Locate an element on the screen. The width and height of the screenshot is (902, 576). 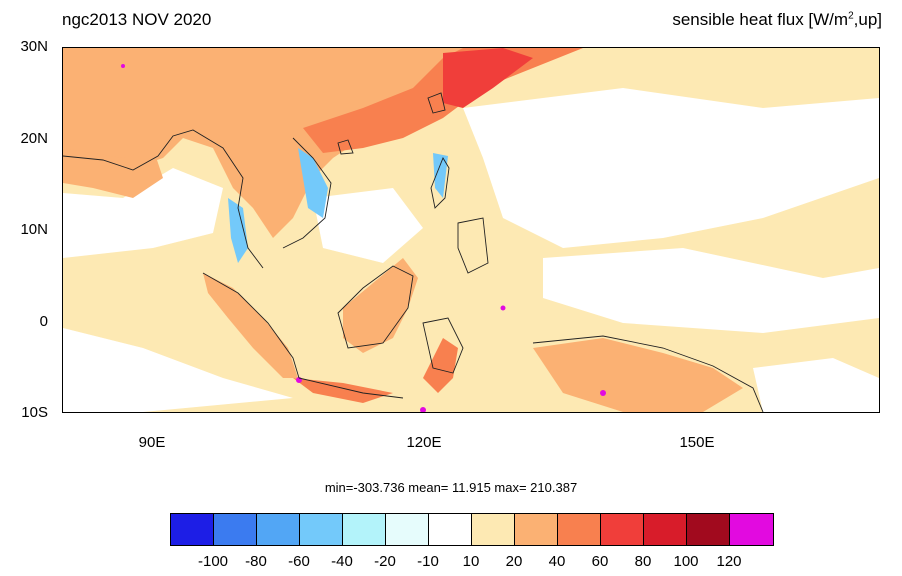
colorbar-label: -10 is located at coordinates (428, 561).